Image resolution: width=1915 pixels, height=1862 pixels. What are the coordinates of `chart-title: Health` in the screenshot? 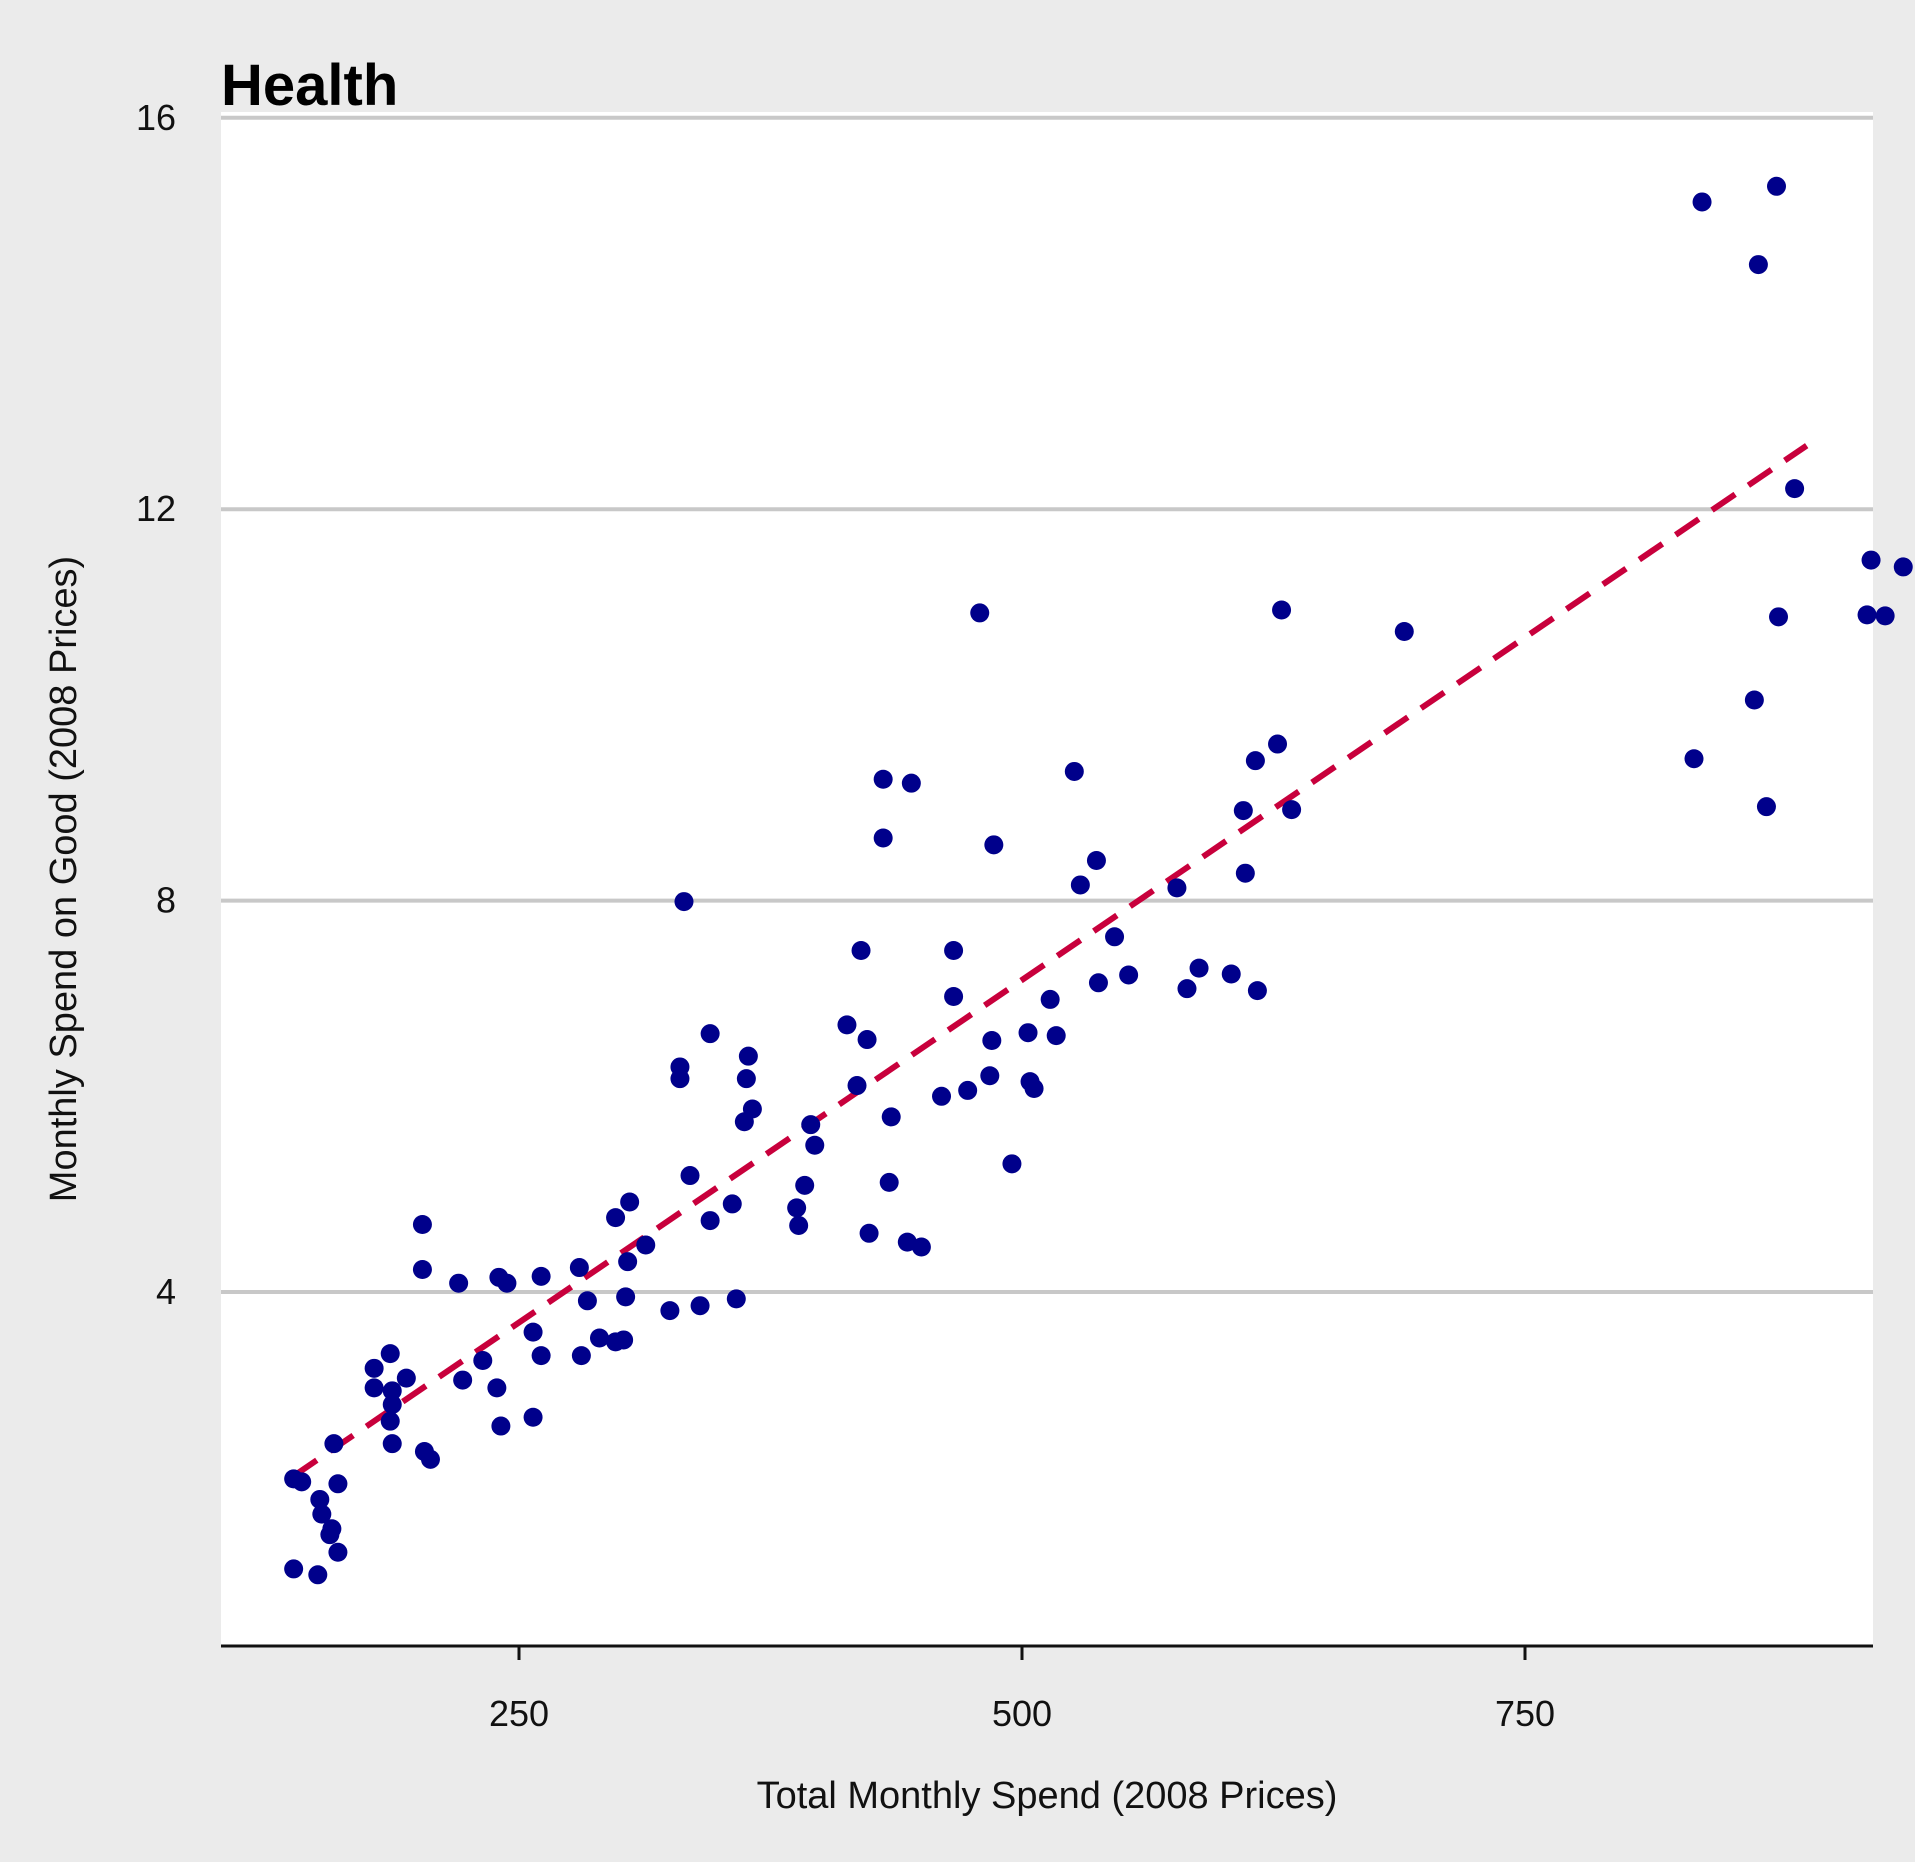 It's located at (309, 85).